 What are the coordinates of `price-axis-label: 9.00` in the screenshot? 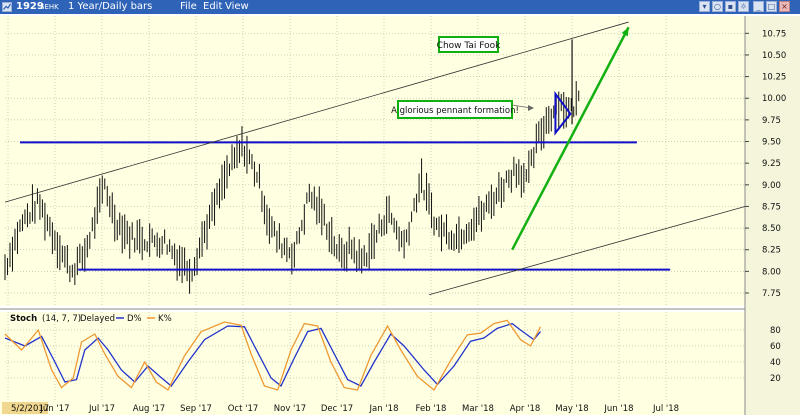 It's located at (771, 186).